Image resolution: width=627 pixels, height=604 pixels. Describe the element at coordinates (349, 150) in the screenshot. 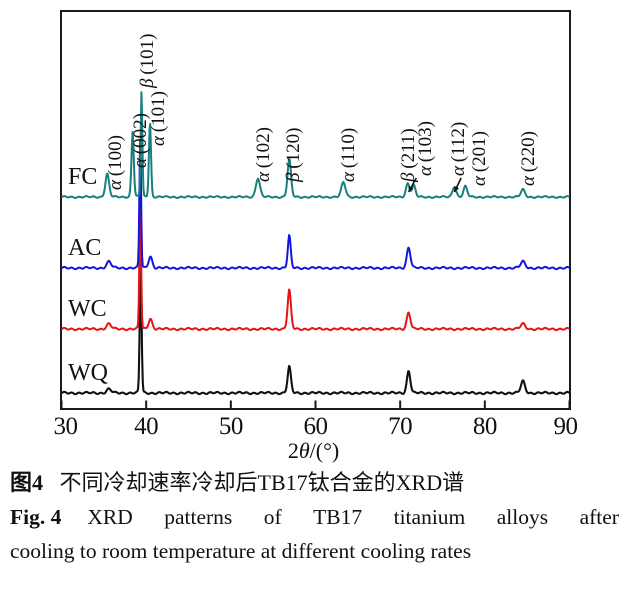

I see `peak-label-hkl: (110)` at that location.